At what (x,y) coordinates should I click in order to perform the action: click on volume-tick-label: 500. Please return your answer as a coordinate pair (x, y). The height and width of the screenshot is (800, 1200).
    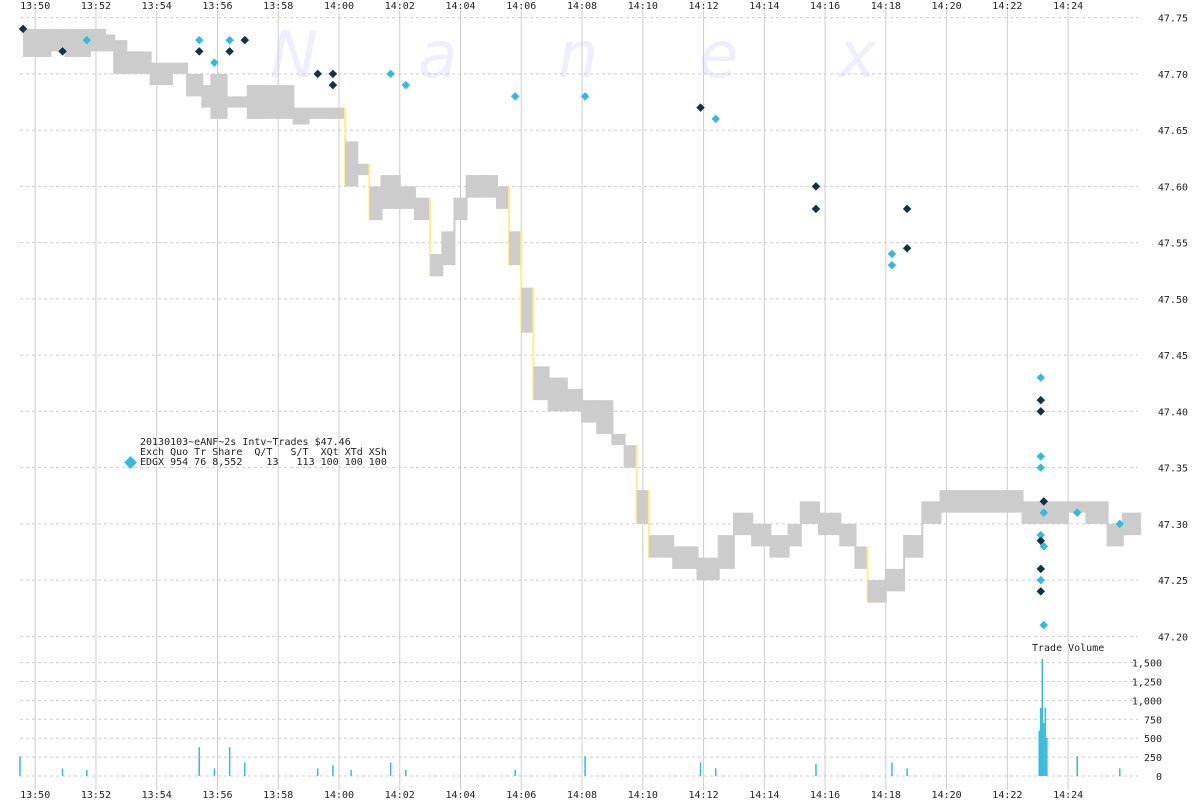
    Looking at the image, I should click on (1153, 739).